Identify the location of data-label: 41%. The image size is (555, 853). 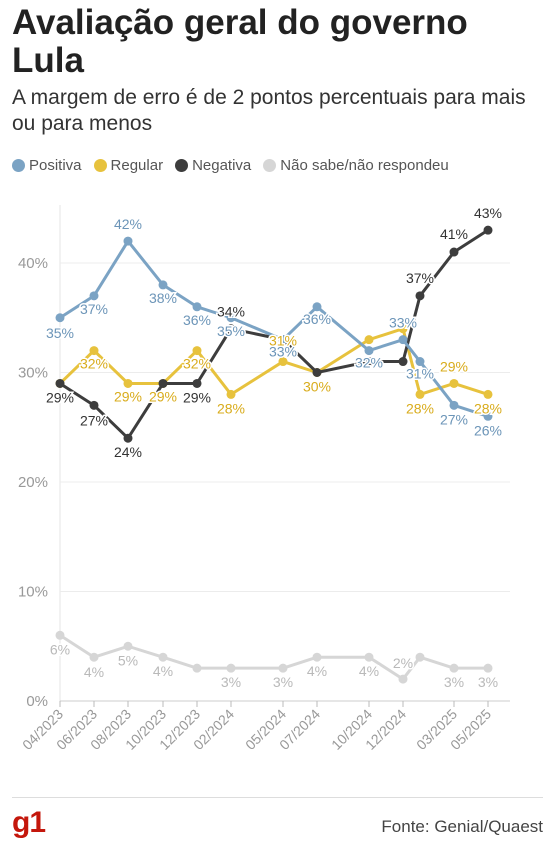
(454, 234).